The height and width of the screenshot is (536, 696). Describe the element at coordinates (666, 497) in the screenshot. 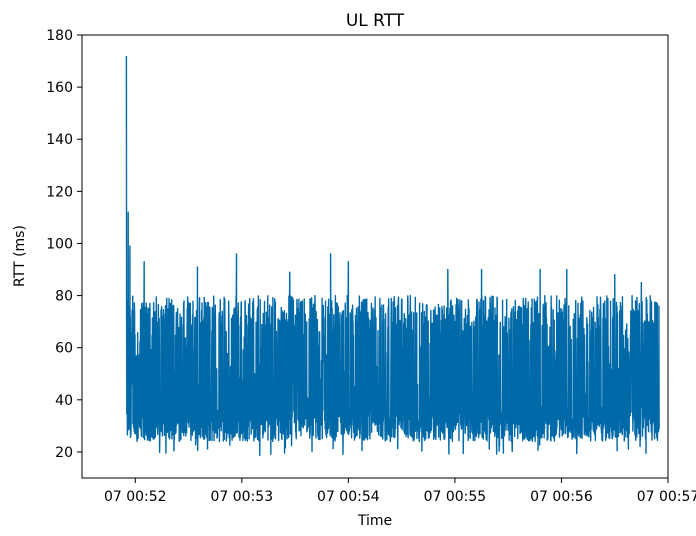

I see `x-tick-label: 07 00:57` at that location.